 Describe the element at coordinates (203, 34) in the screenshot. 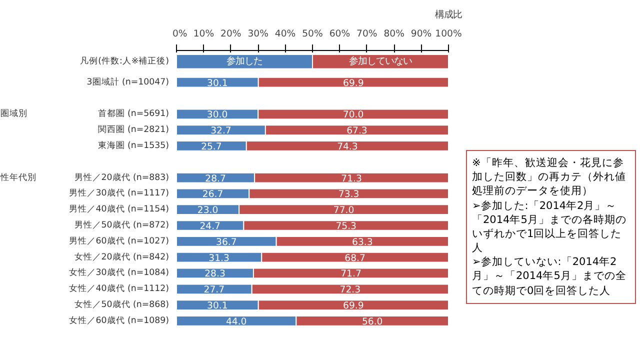

I see `x-tick-label: 10%` at that location.